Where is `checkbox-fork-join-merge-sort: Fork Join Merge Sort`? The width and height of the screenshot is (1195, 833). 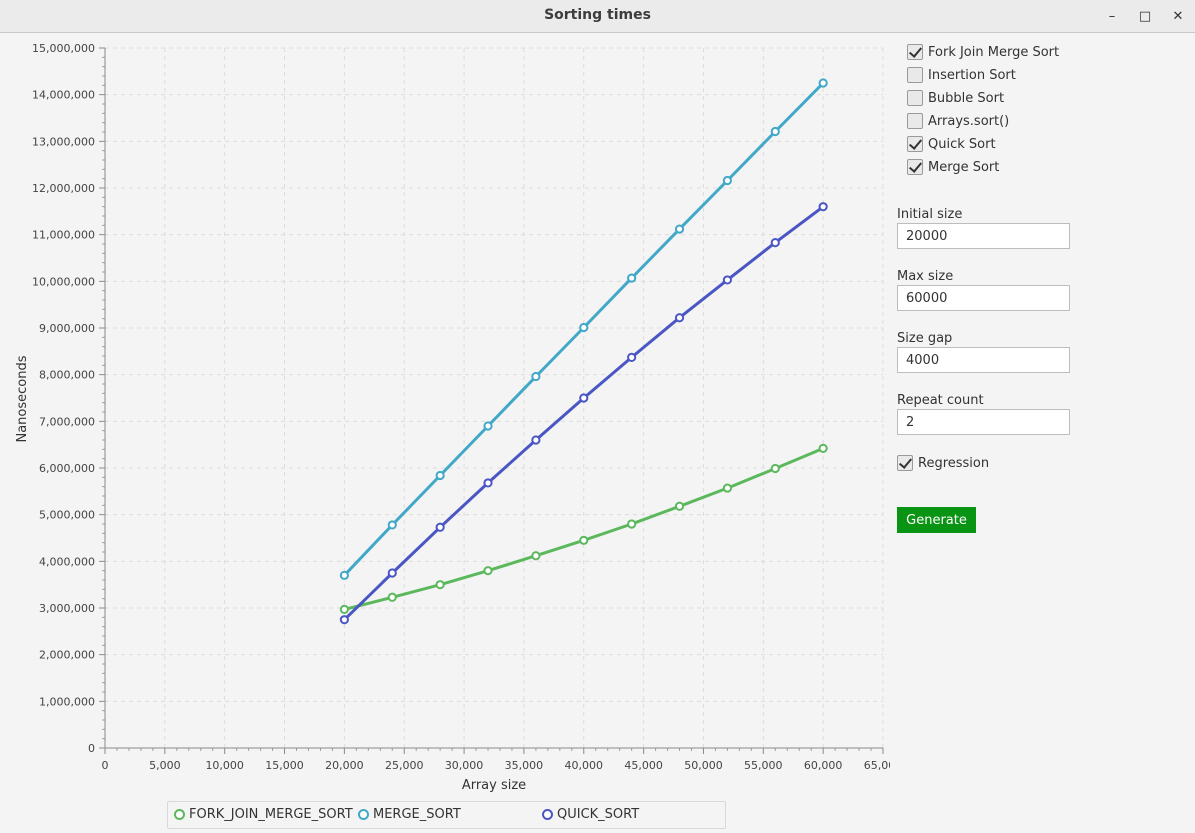
checkbox-fork-join-merge-sort: Fork Join Merge Sort is located at coordinates (983, 52).